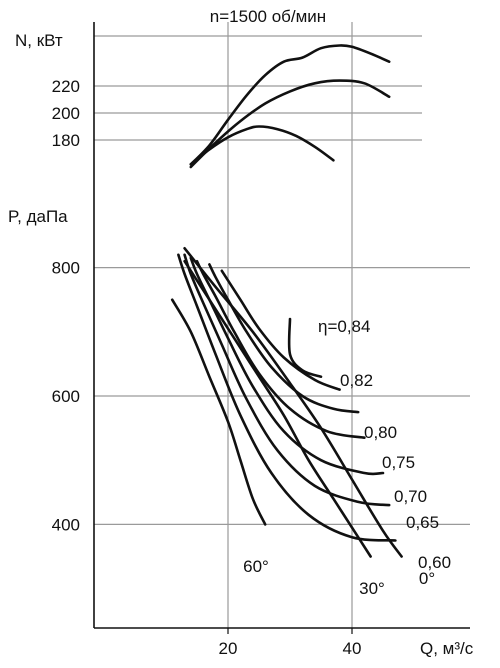 Image resolution: width=500 pixels, height=668 pixels. What do you see at coordinates (39, 40) in the screenshot?
I see `power-axis-label: N, кВт` at bounding box center [39, 40].